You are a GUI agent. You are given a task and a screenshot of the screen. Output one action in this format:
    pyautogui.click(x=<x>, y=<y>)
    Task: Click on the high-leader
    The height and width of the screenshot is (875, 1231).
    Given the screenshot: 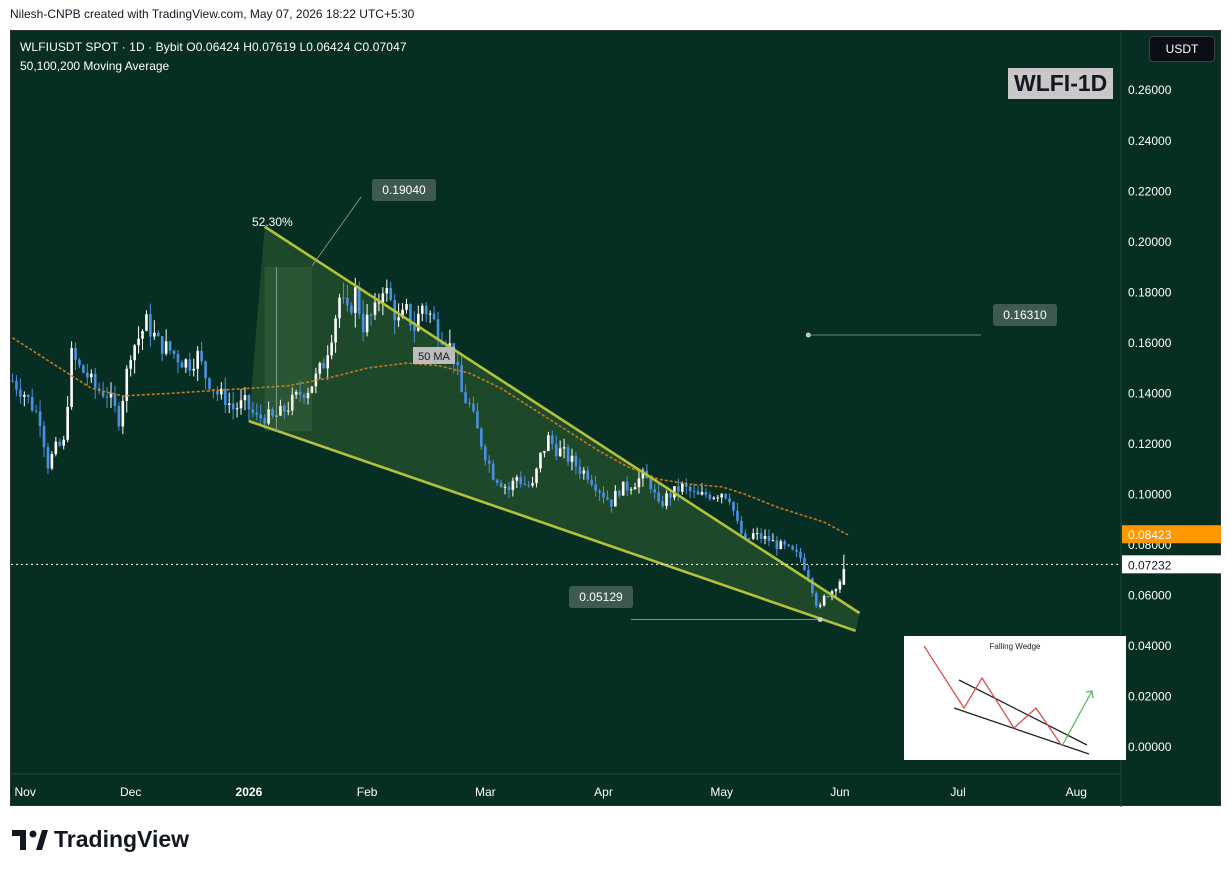 What is the action you would take?
    pyautogui.click(x=336, y=231)
    